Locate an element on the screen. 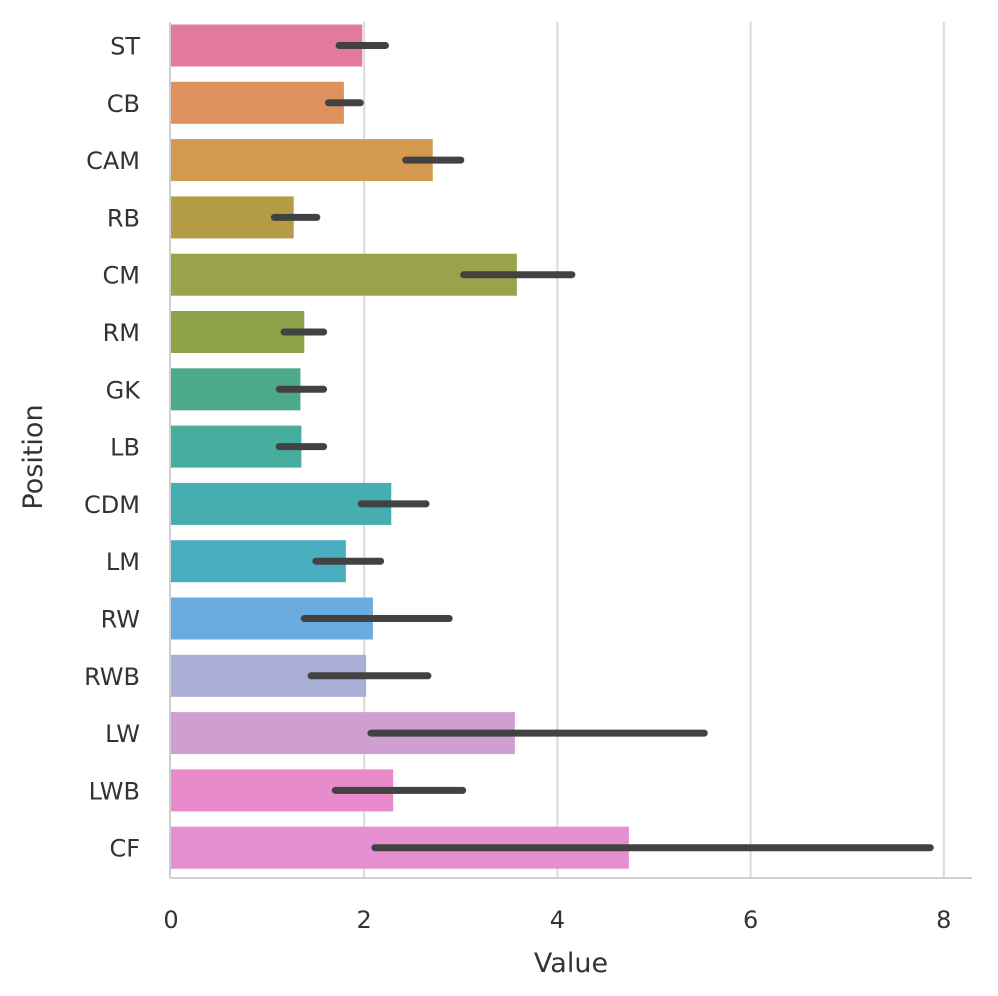  bar-cm is located at coordinates (344, 274).